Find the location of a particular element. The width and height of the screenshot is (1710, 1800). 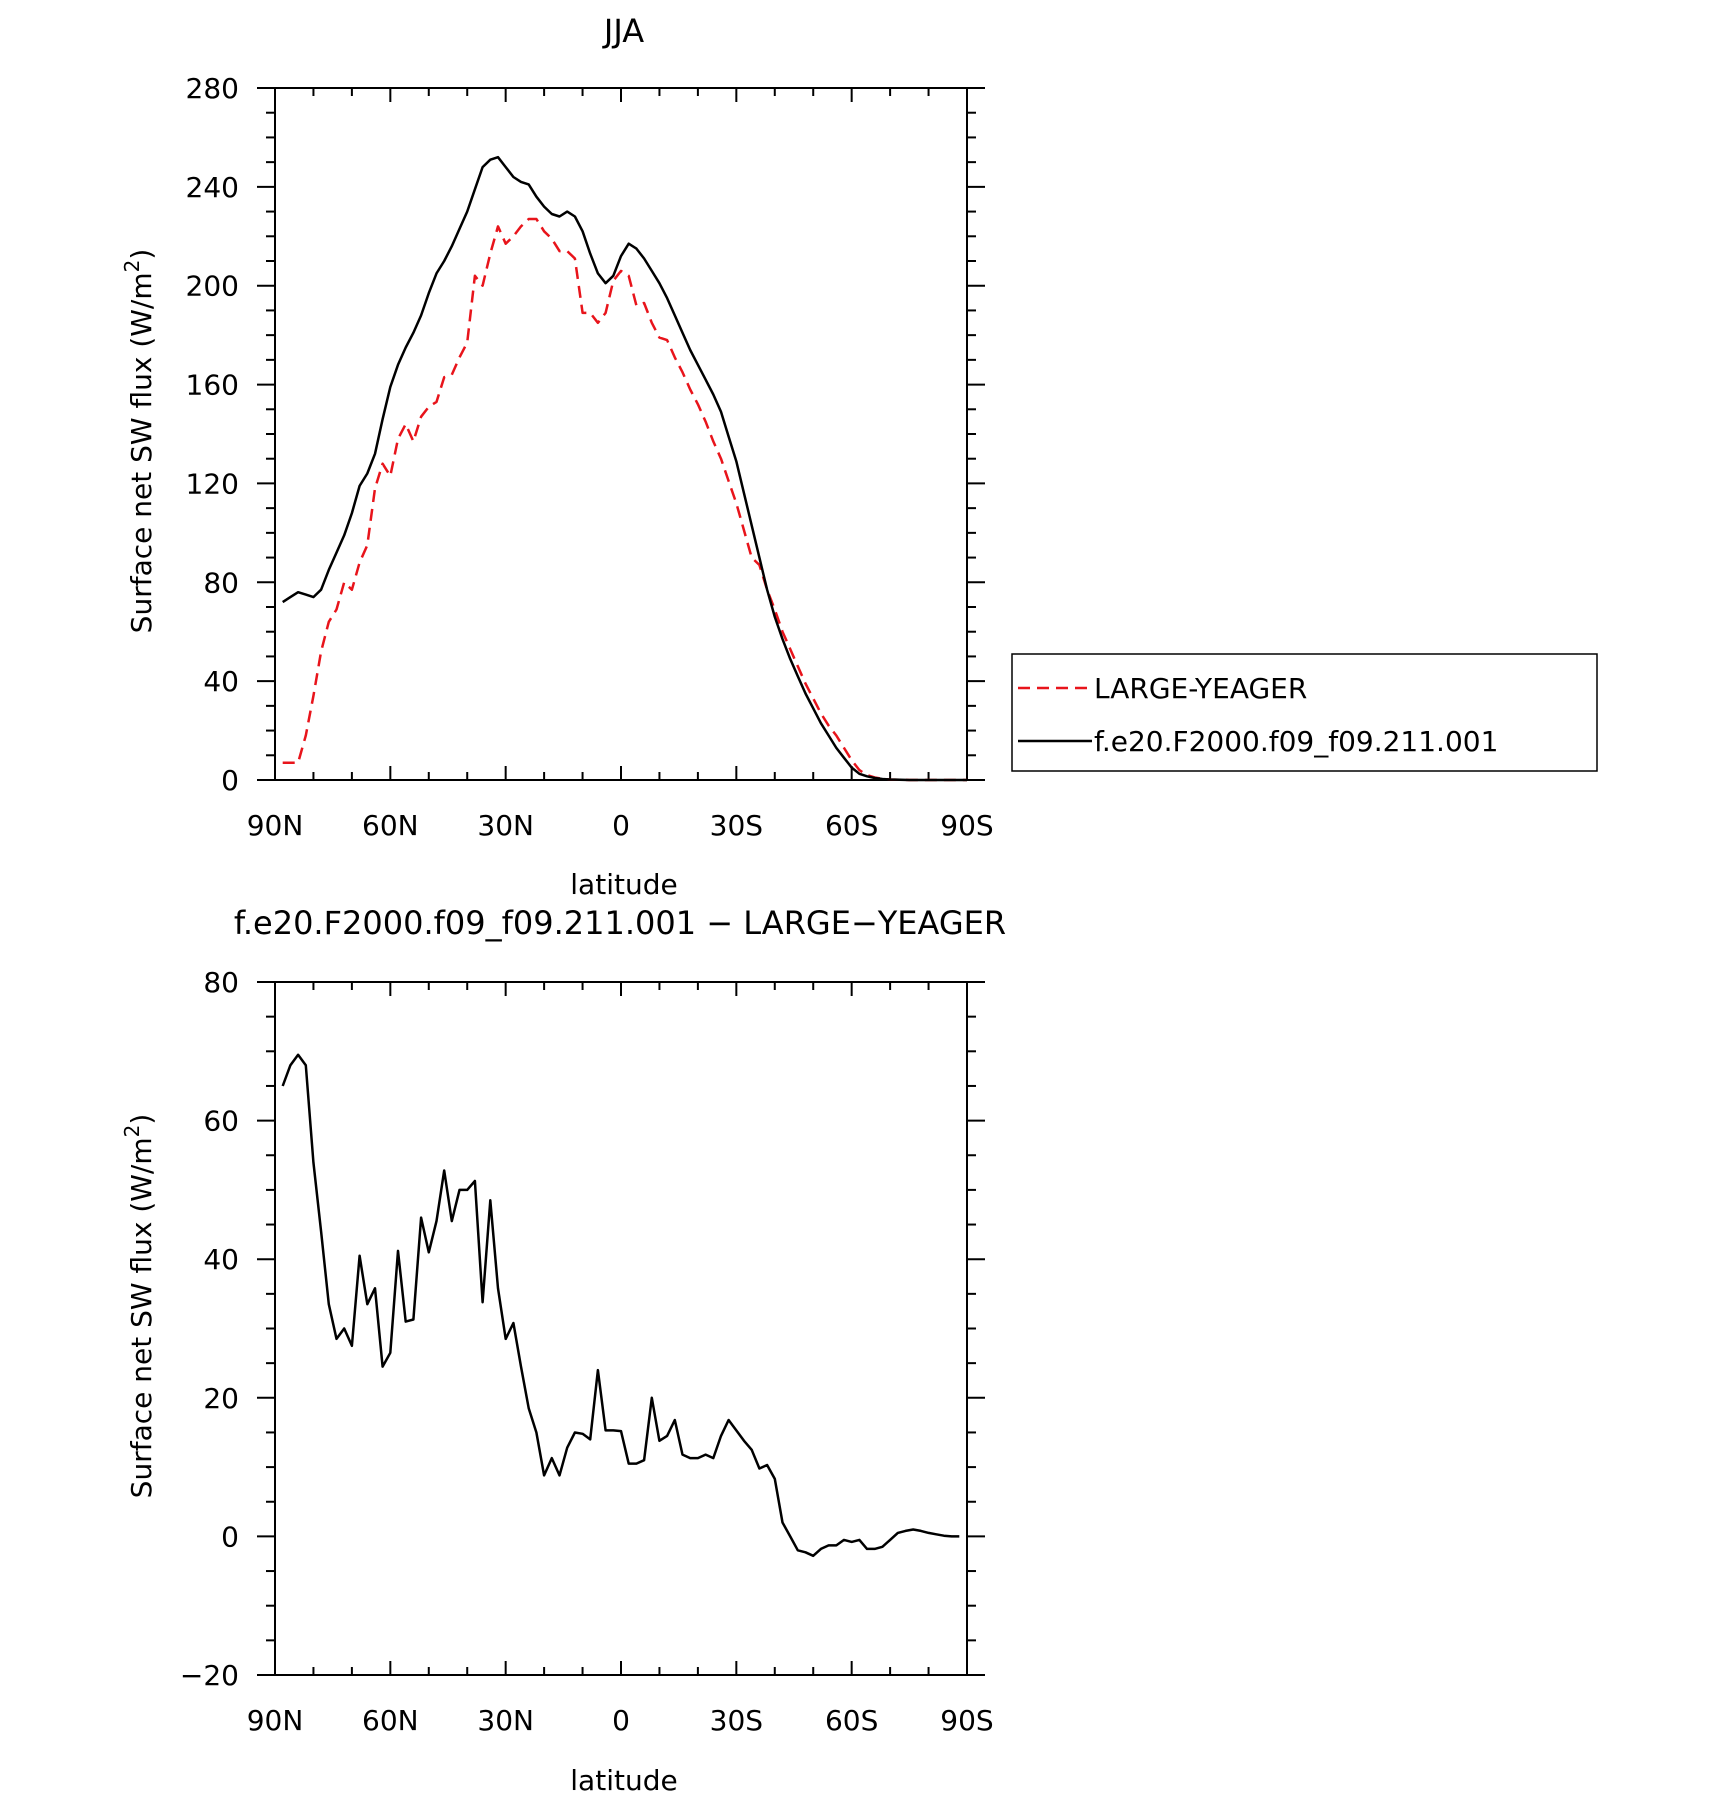

legend: LARGE-YEAGER f.e20.F2000.f09_f09.211.001 is located at coordinates (1304, 712).